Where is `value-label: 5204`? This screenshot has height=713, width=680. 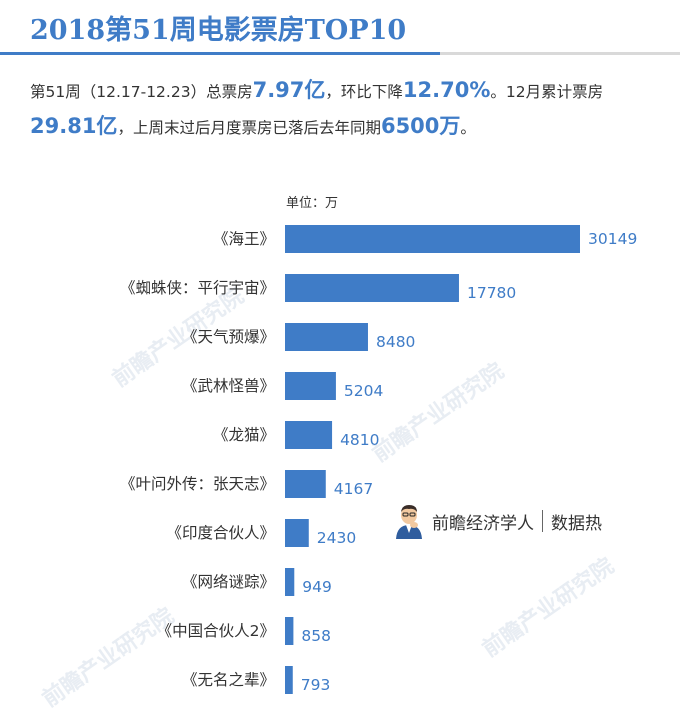
value-label: 5204 is located at coordinates (363, 391).